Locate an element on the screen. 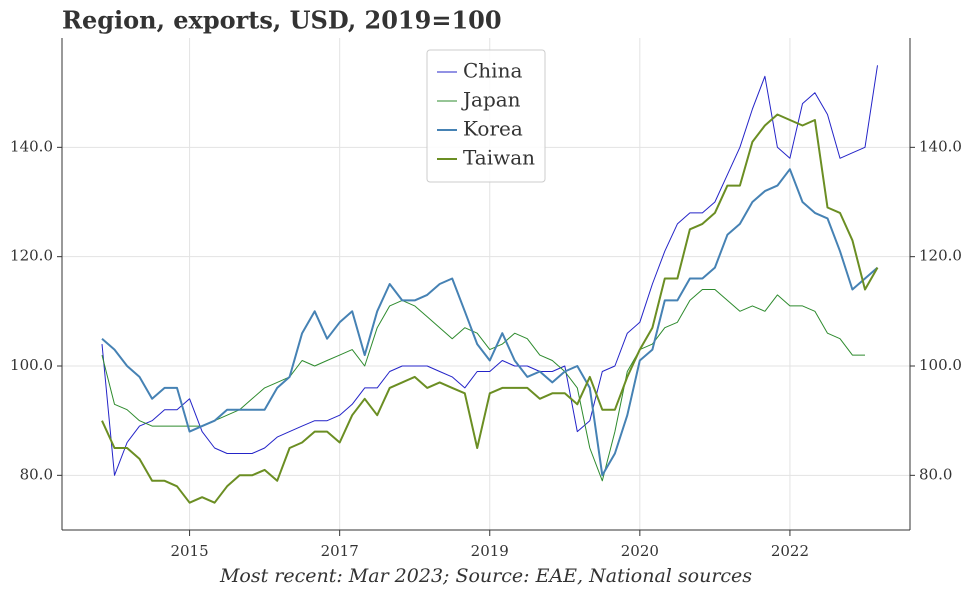 The width and height of the screenshot is (972, 589). y-tick-label: 120.0 is located at coordinates (31, 256).